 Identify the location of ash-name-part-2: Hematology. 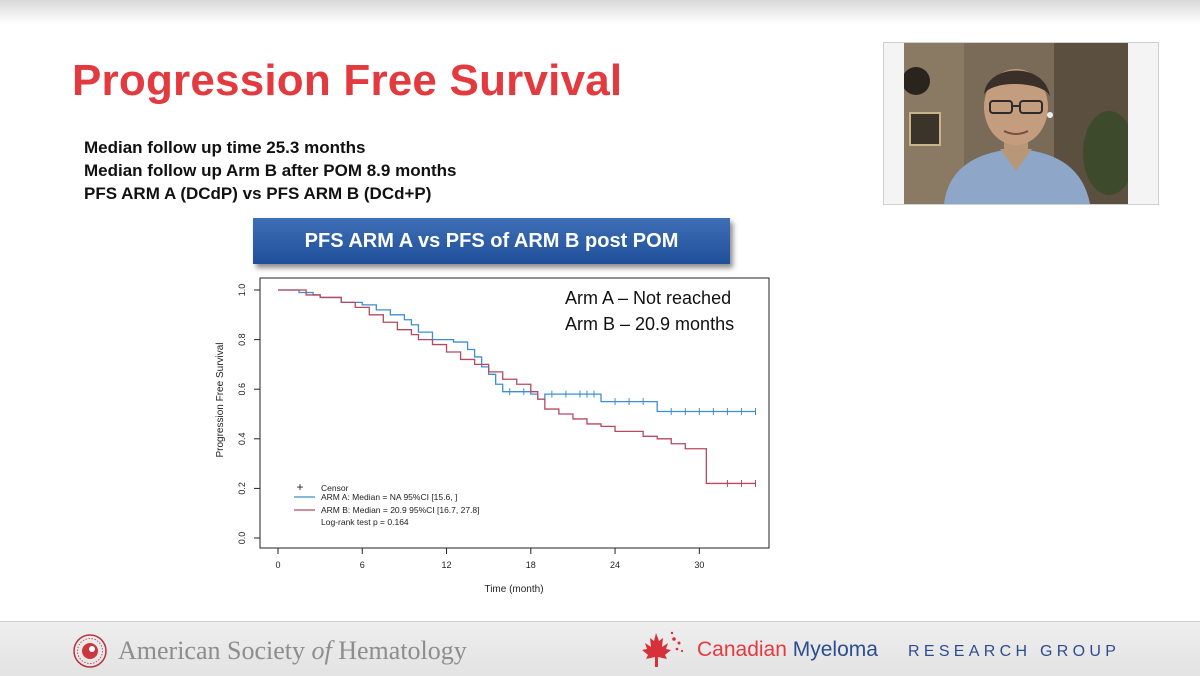
(399, 650).